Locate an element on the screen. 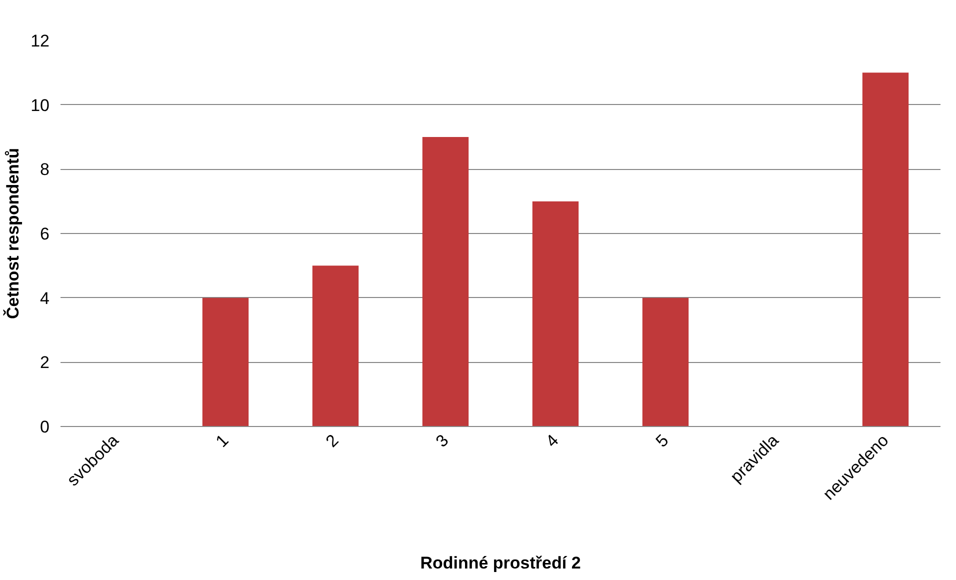 This screenshot has width=956, height=580. y-tick-label: 6 is located at coordinates (45, 234).